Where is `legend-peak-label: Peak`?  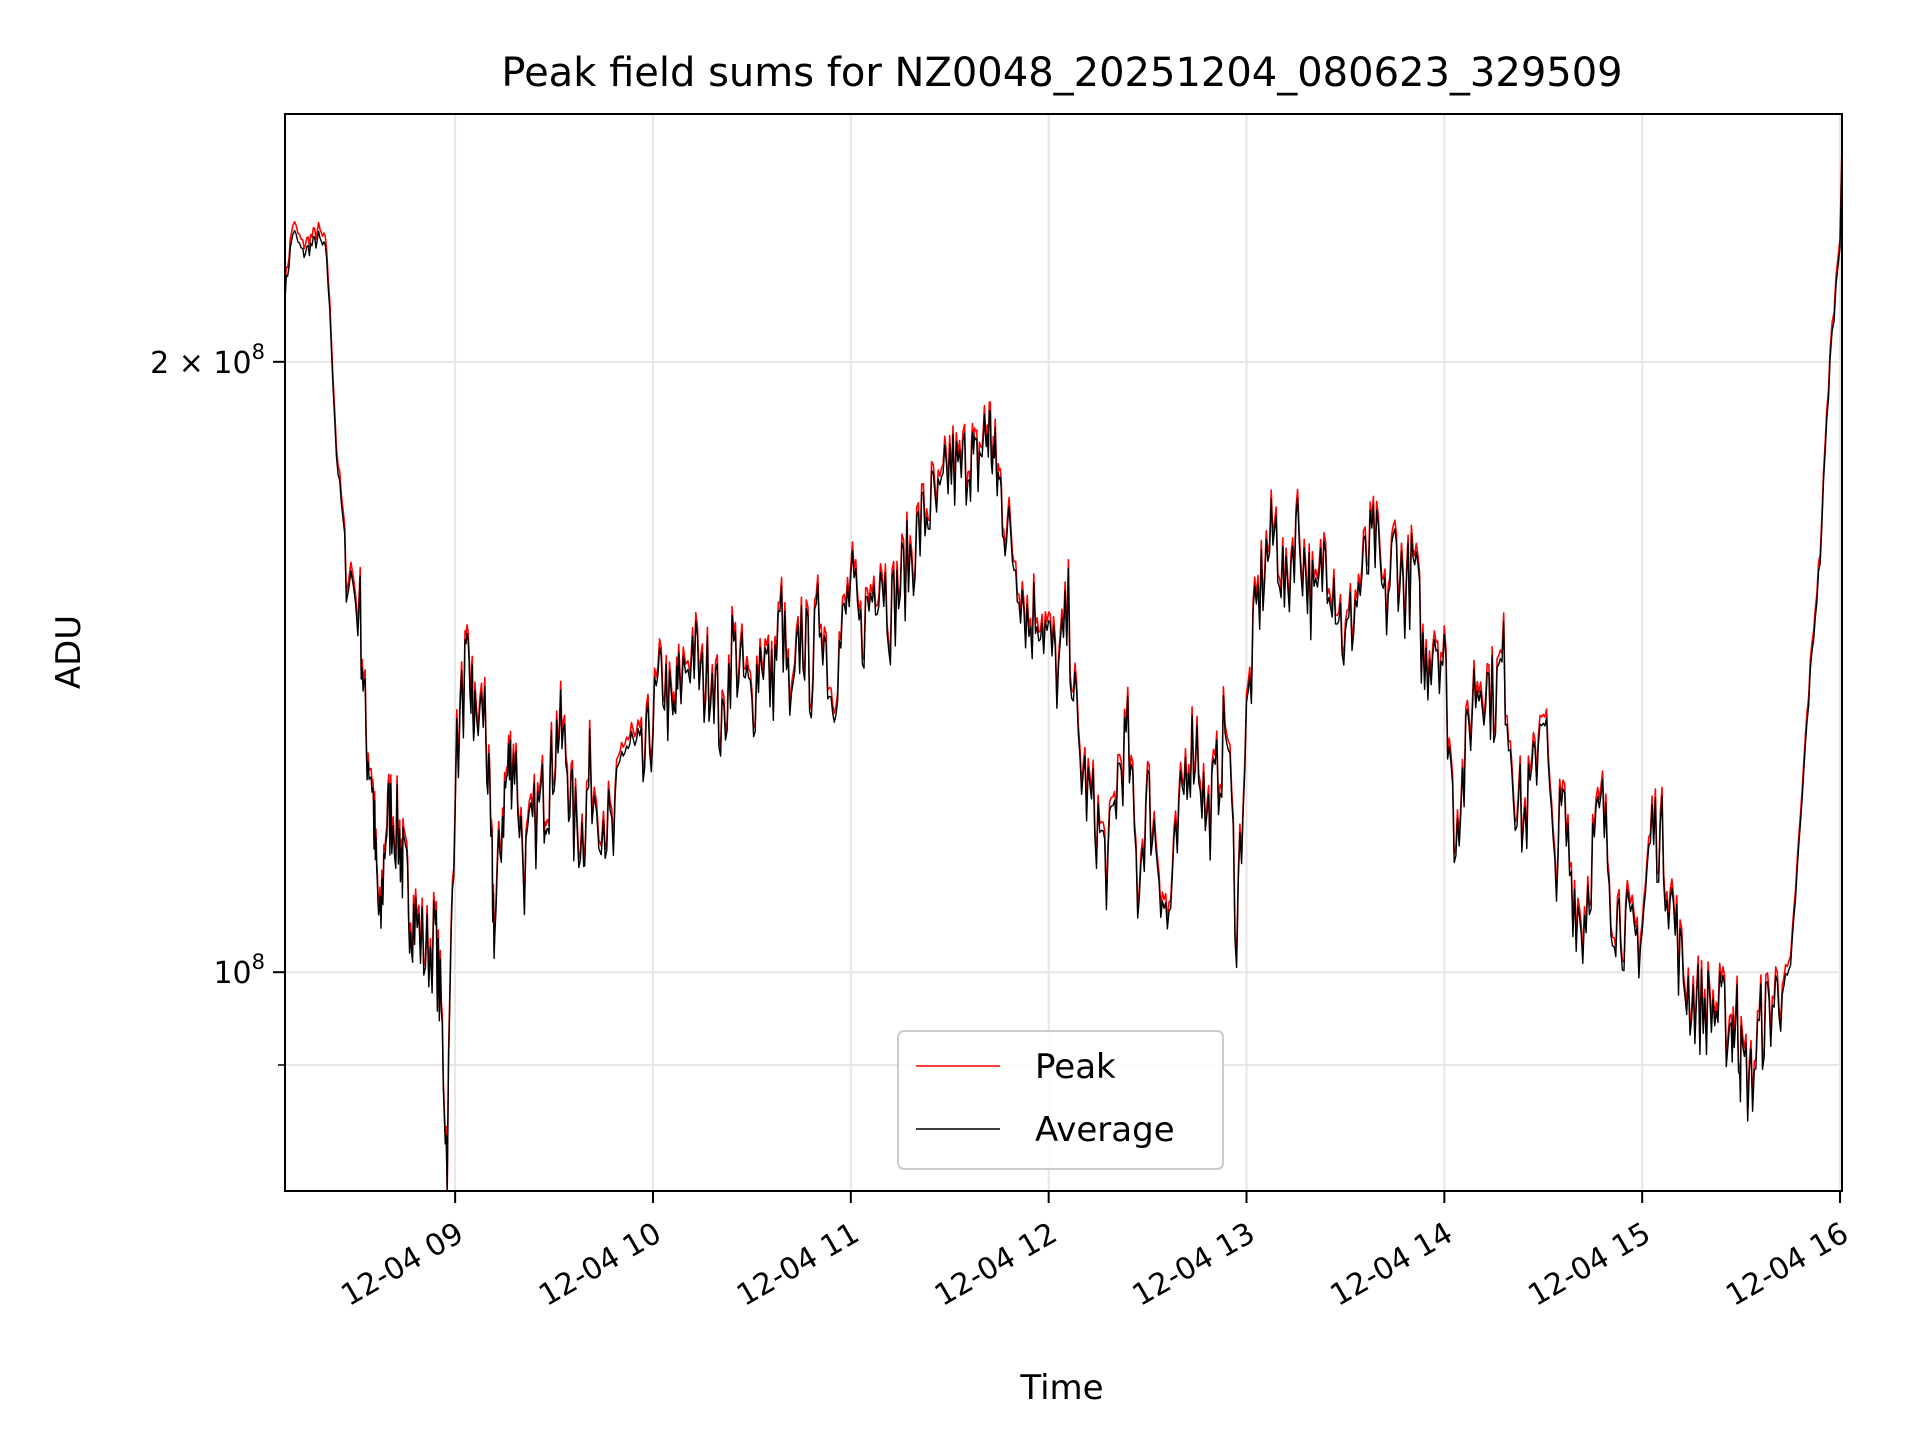 legend-peak-label: Peak is located at coordinates (1075, 1067).